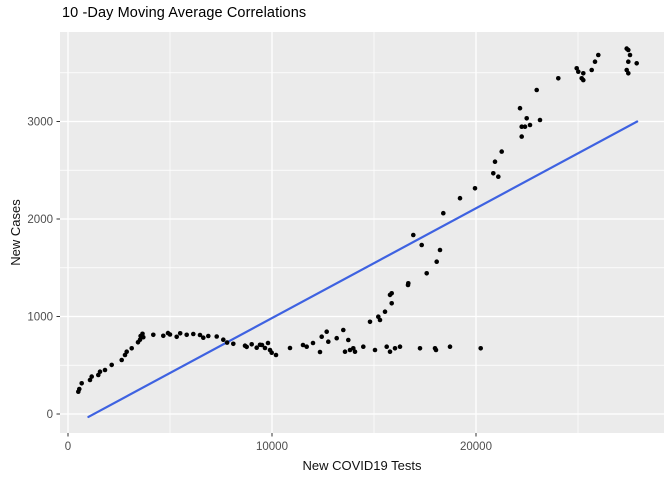  Describe the element at coordinates (40, 317) in the screenshot. I see `y-tick-label: 1000` at that location.